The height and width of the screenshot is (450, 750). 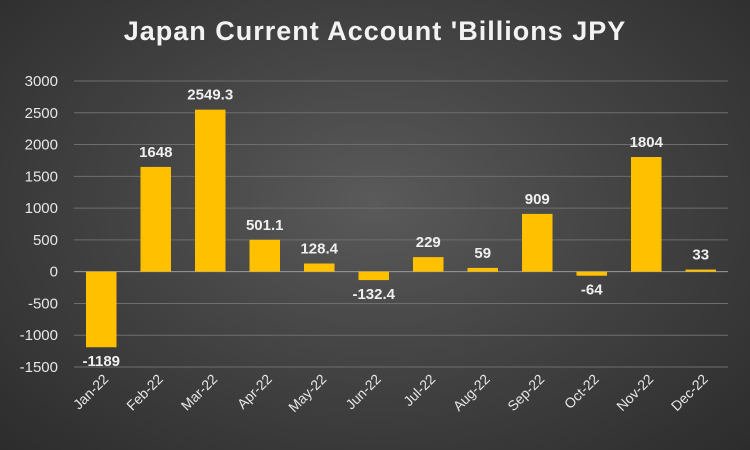 I want to click on data-label: 33, so click(x=700, y=255).